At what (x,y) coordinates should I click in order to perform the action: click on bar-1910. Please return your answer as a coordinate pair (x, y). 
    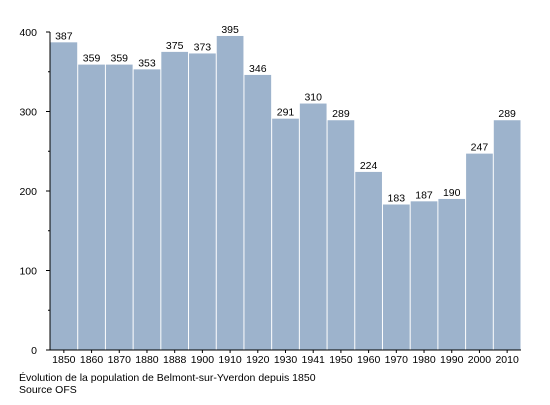
    Looking at the image, I should click on (230, 192).